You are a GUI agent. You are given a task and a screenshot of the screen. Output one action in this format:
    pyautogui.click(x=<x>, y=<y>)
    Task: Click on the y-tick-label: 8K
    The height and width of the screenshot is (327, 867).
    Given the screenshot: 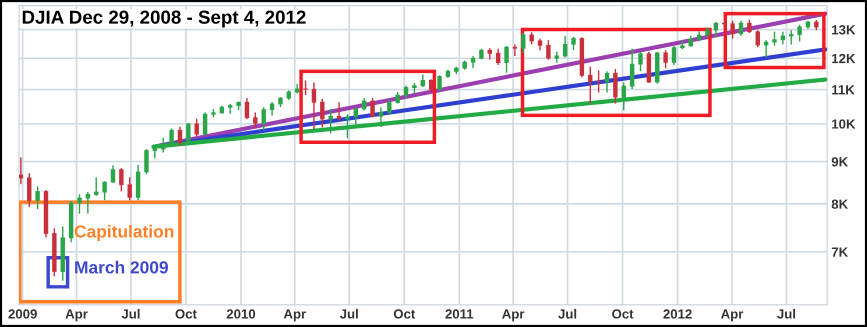 What is the action you would take?
    pyautogui.click(x=840, y=204)
    